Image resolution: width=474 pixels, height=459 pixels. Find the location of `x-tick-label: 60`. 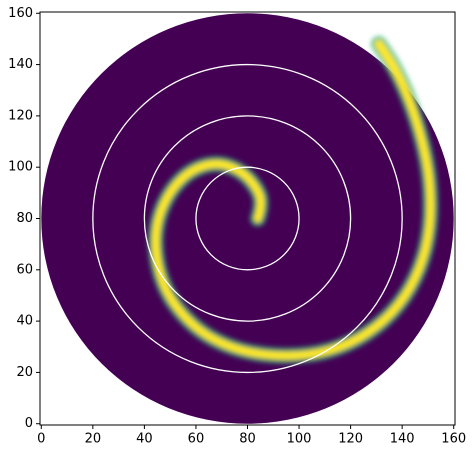

x-tick-label: 60 is located at coordinates (196, 439).